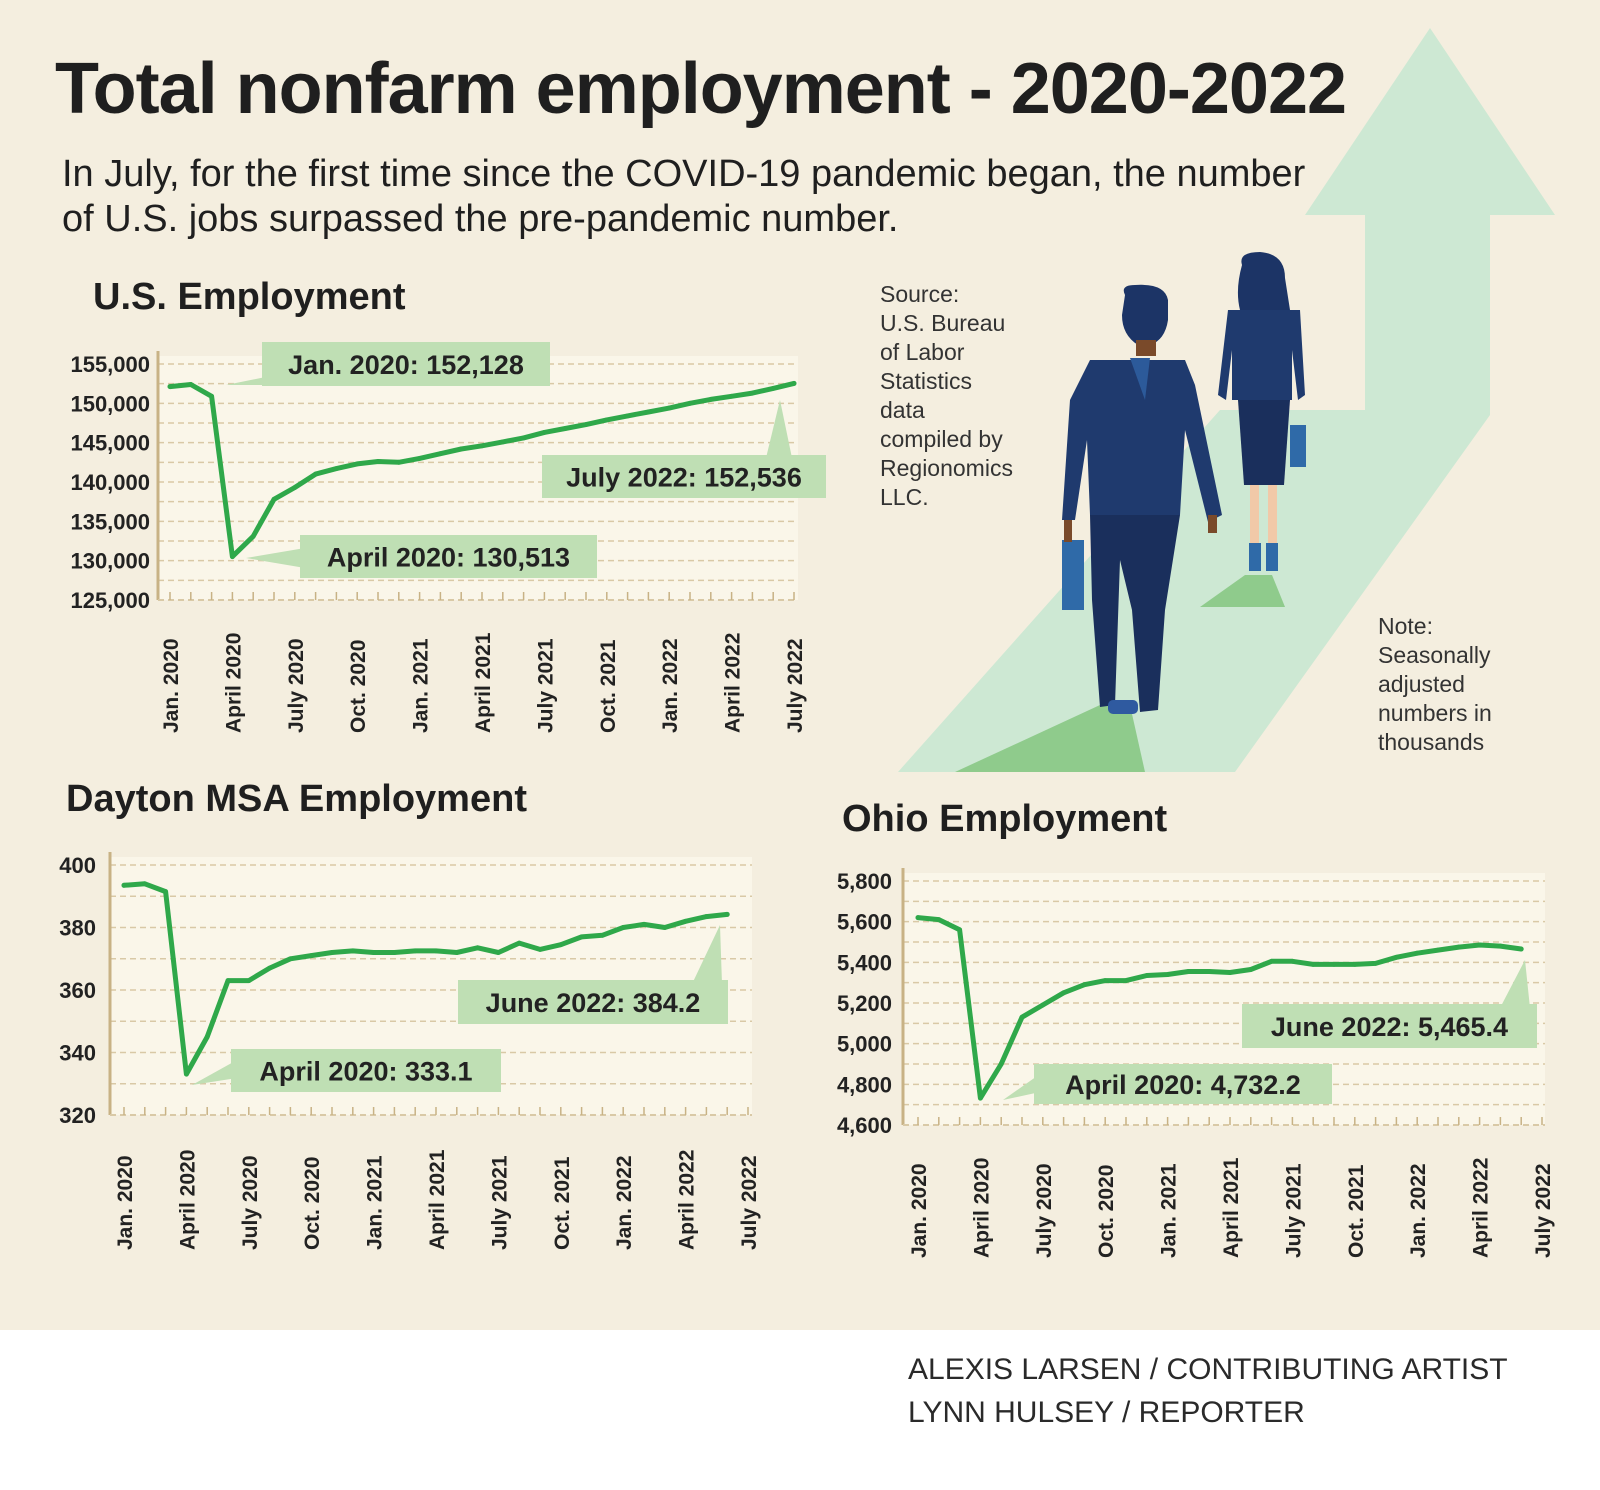  What do you see at coordinates (110, 403) in the screenshot?
I see `y-tick-label: 150,000` at bounding box center [110, 403].